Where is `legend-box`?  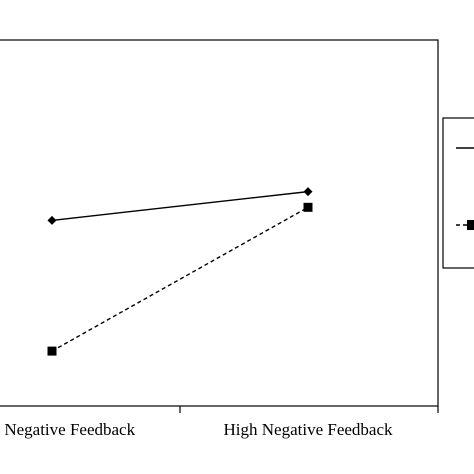
legend-box is located at coordinates (458, 193).